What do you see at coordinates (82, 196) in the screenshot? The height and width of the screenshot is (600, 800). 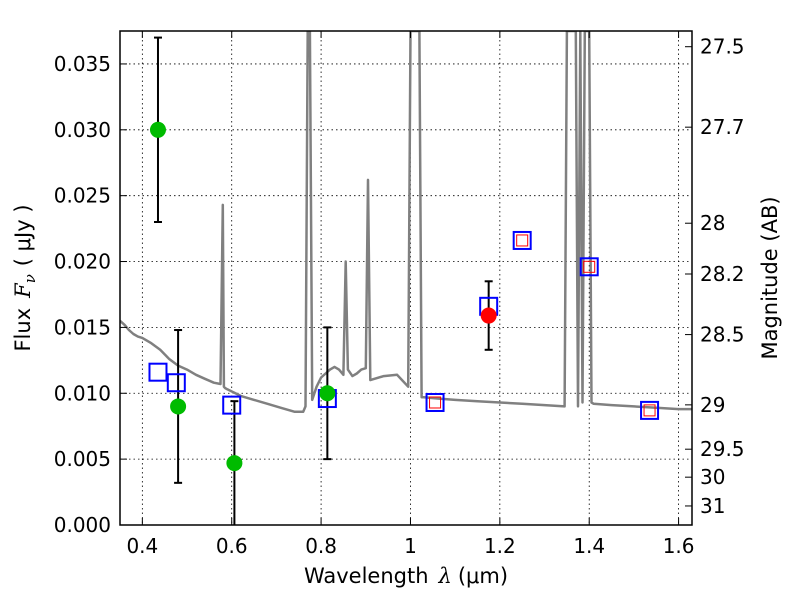 I see `y-tick-label: 0.025` at bounding box center [82, 196].